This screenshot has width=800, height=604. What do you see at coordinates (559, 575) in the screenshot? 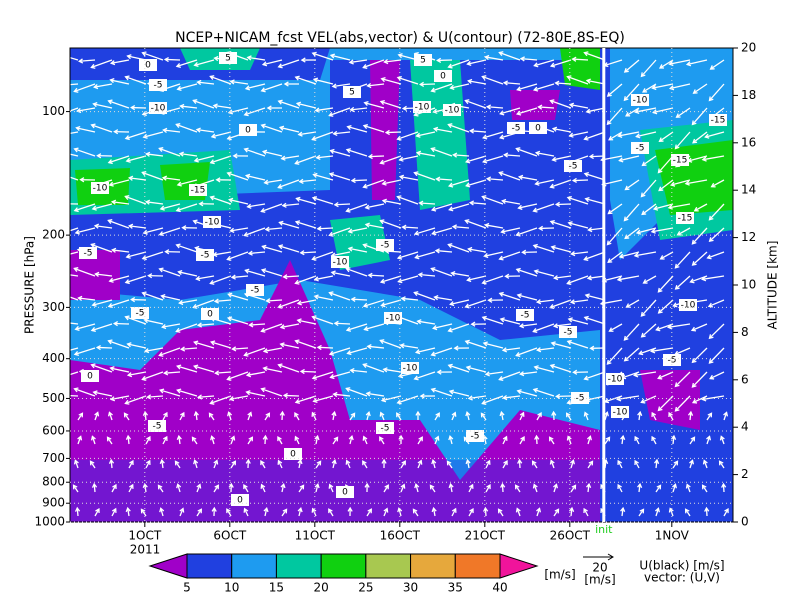
I see `colorbar-unit: [m/s]` at bounding box center [559, 575].